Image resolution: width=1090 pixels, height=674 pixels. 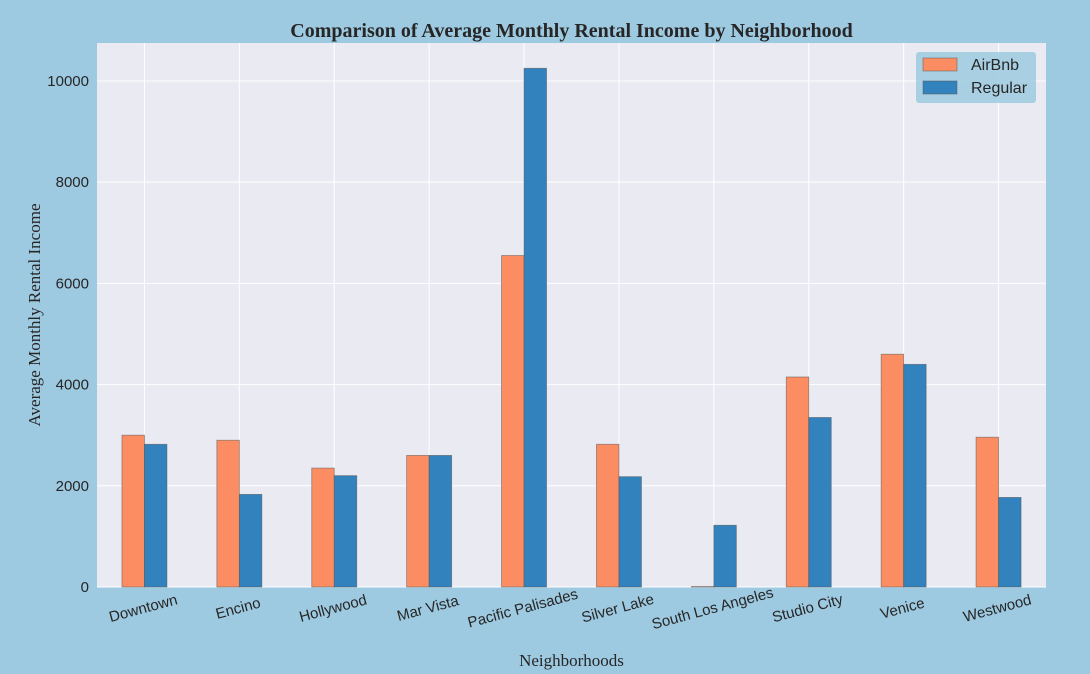 I want to click on legend-label: AirBnb, so click(x=995, y=65).